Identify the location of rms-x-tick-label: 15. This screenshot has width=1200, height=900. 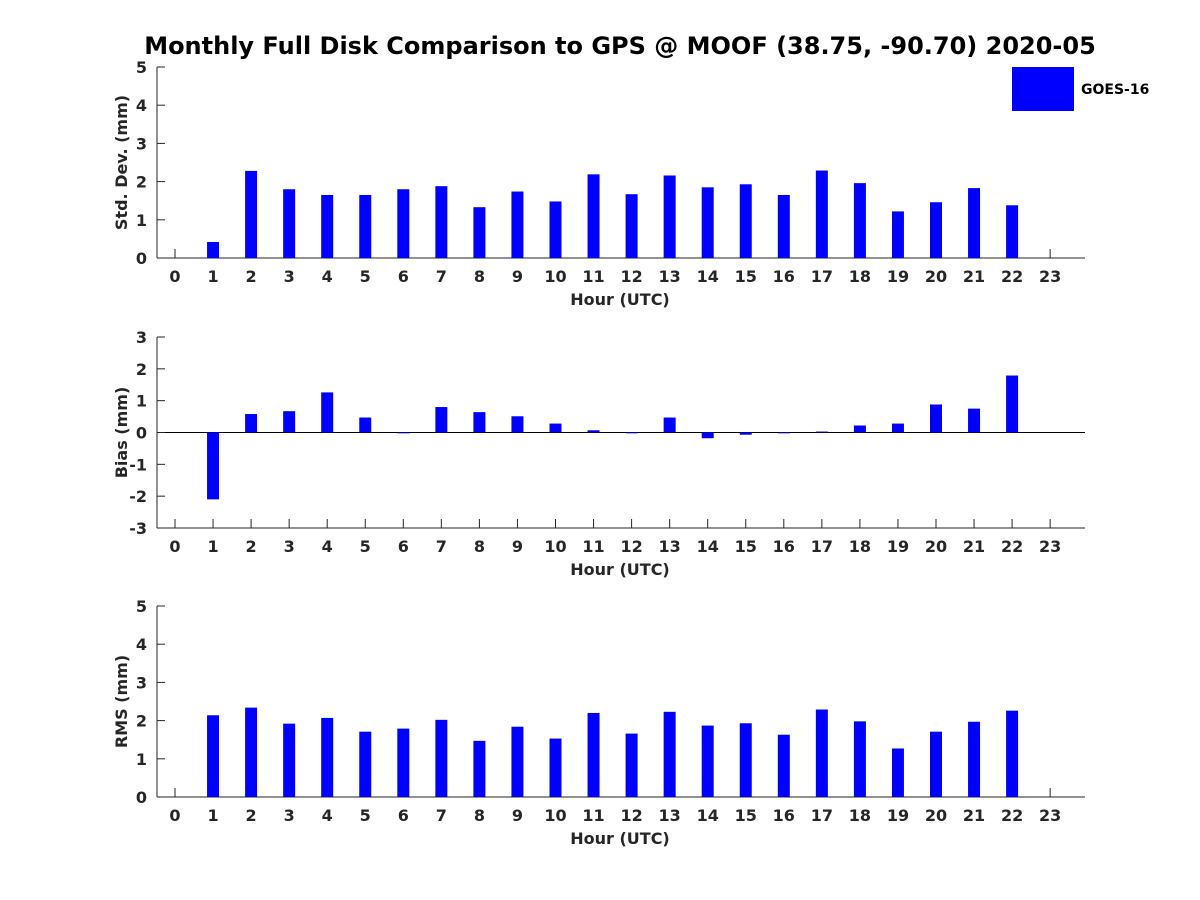
(746, 815).